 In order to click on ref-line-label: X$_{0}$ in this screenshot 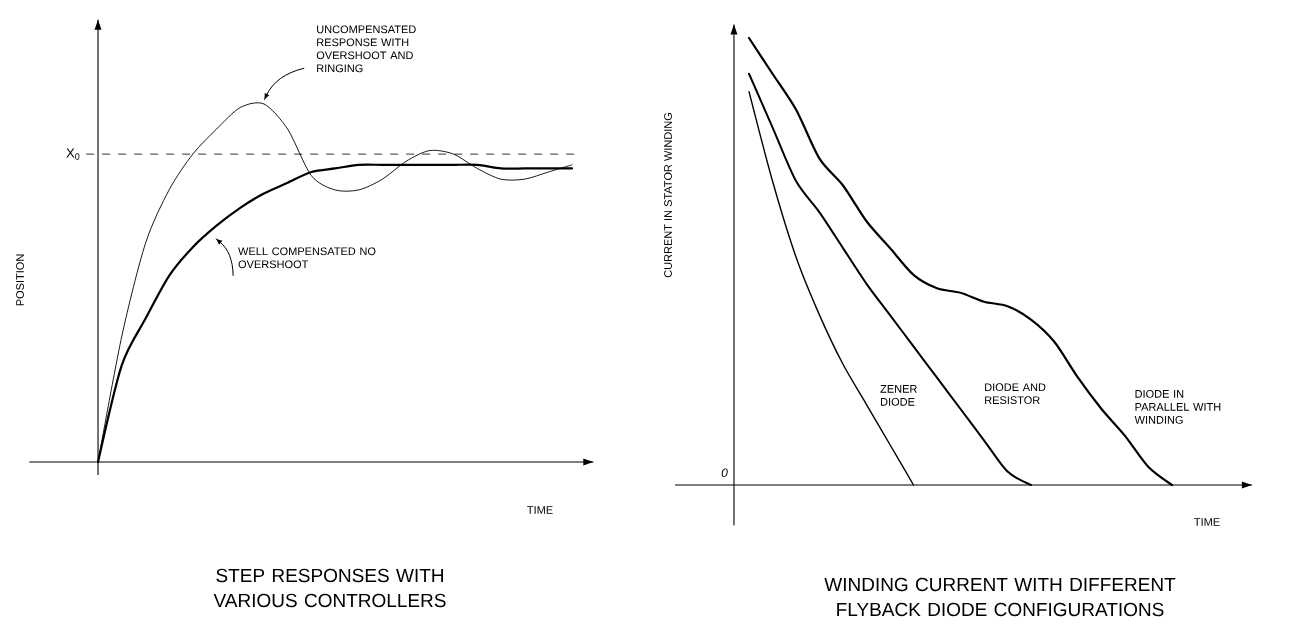, I will do `click(73, 154)`.